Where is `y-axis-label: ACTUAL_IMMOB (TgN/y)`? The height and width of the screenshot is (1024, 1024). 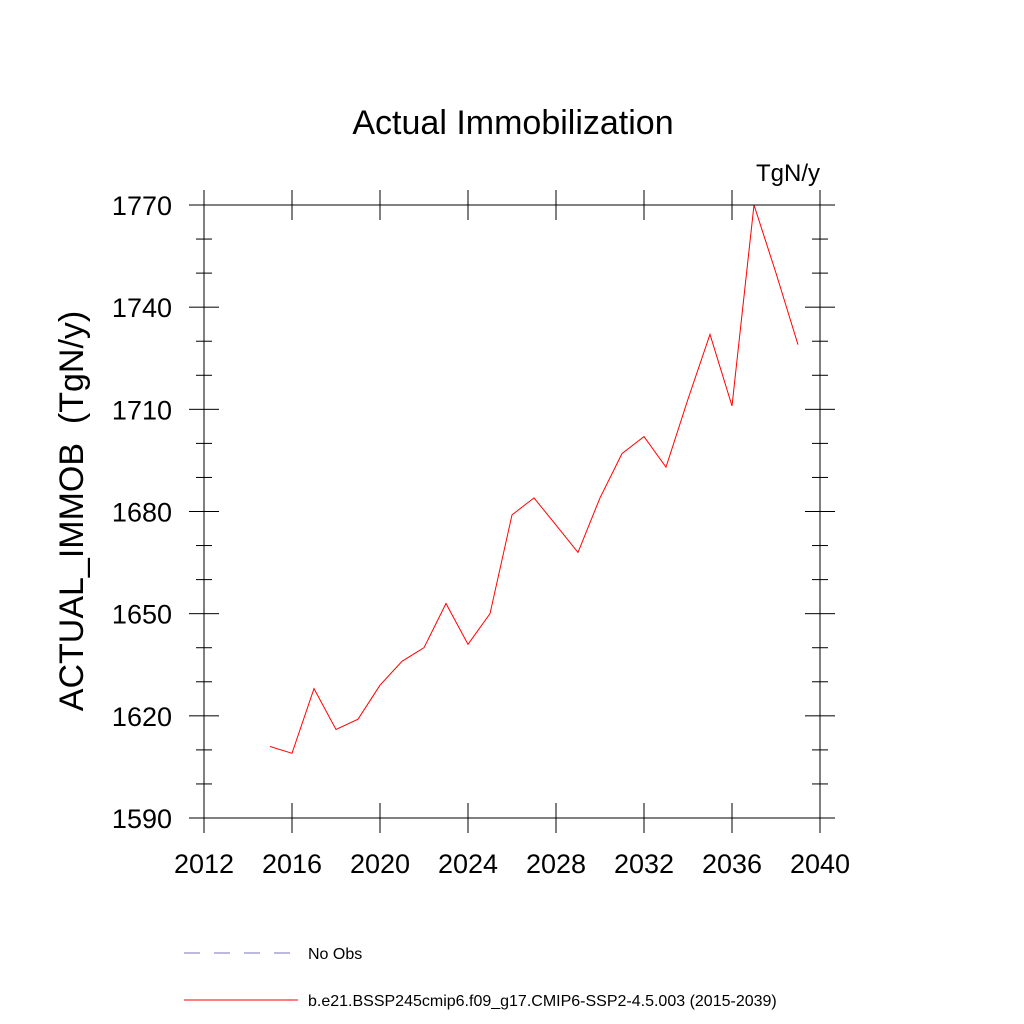
y-axis-label: ACTUAL_IMMOB (TgN/y) is located at coordinates (72, 511).